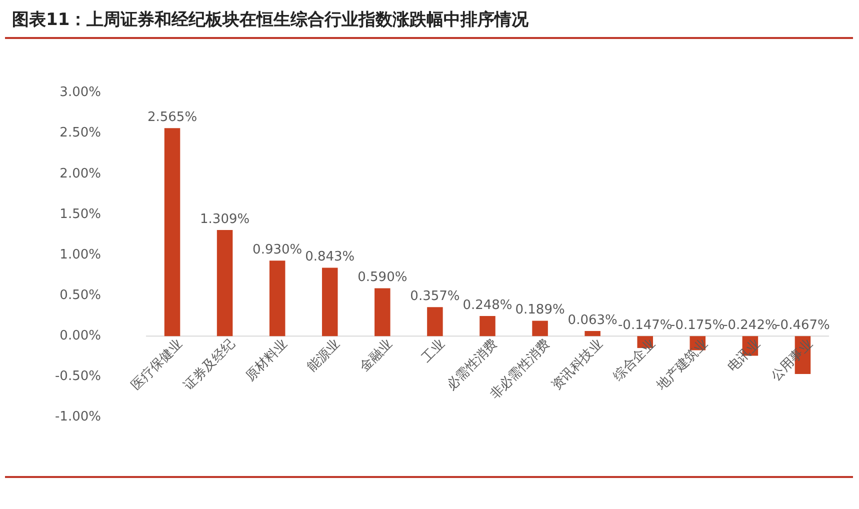 The width and height of the screenshot is (859, 509). Describe the element at coordinates (80, 214) in the screenshot. I see `y-tick-label: 1.50%` at that location.